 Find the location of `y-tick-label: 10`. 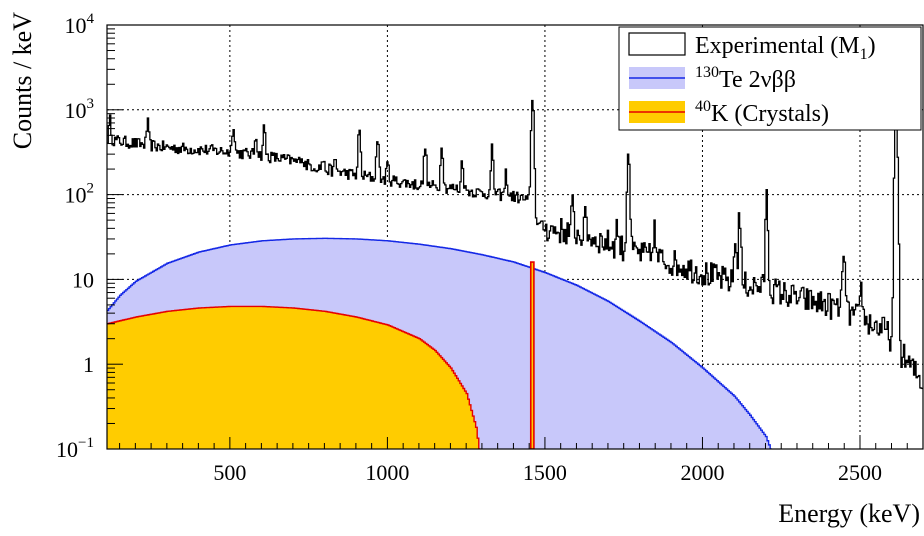

y-tick-label: 10 is located at coordinates (83, 279).